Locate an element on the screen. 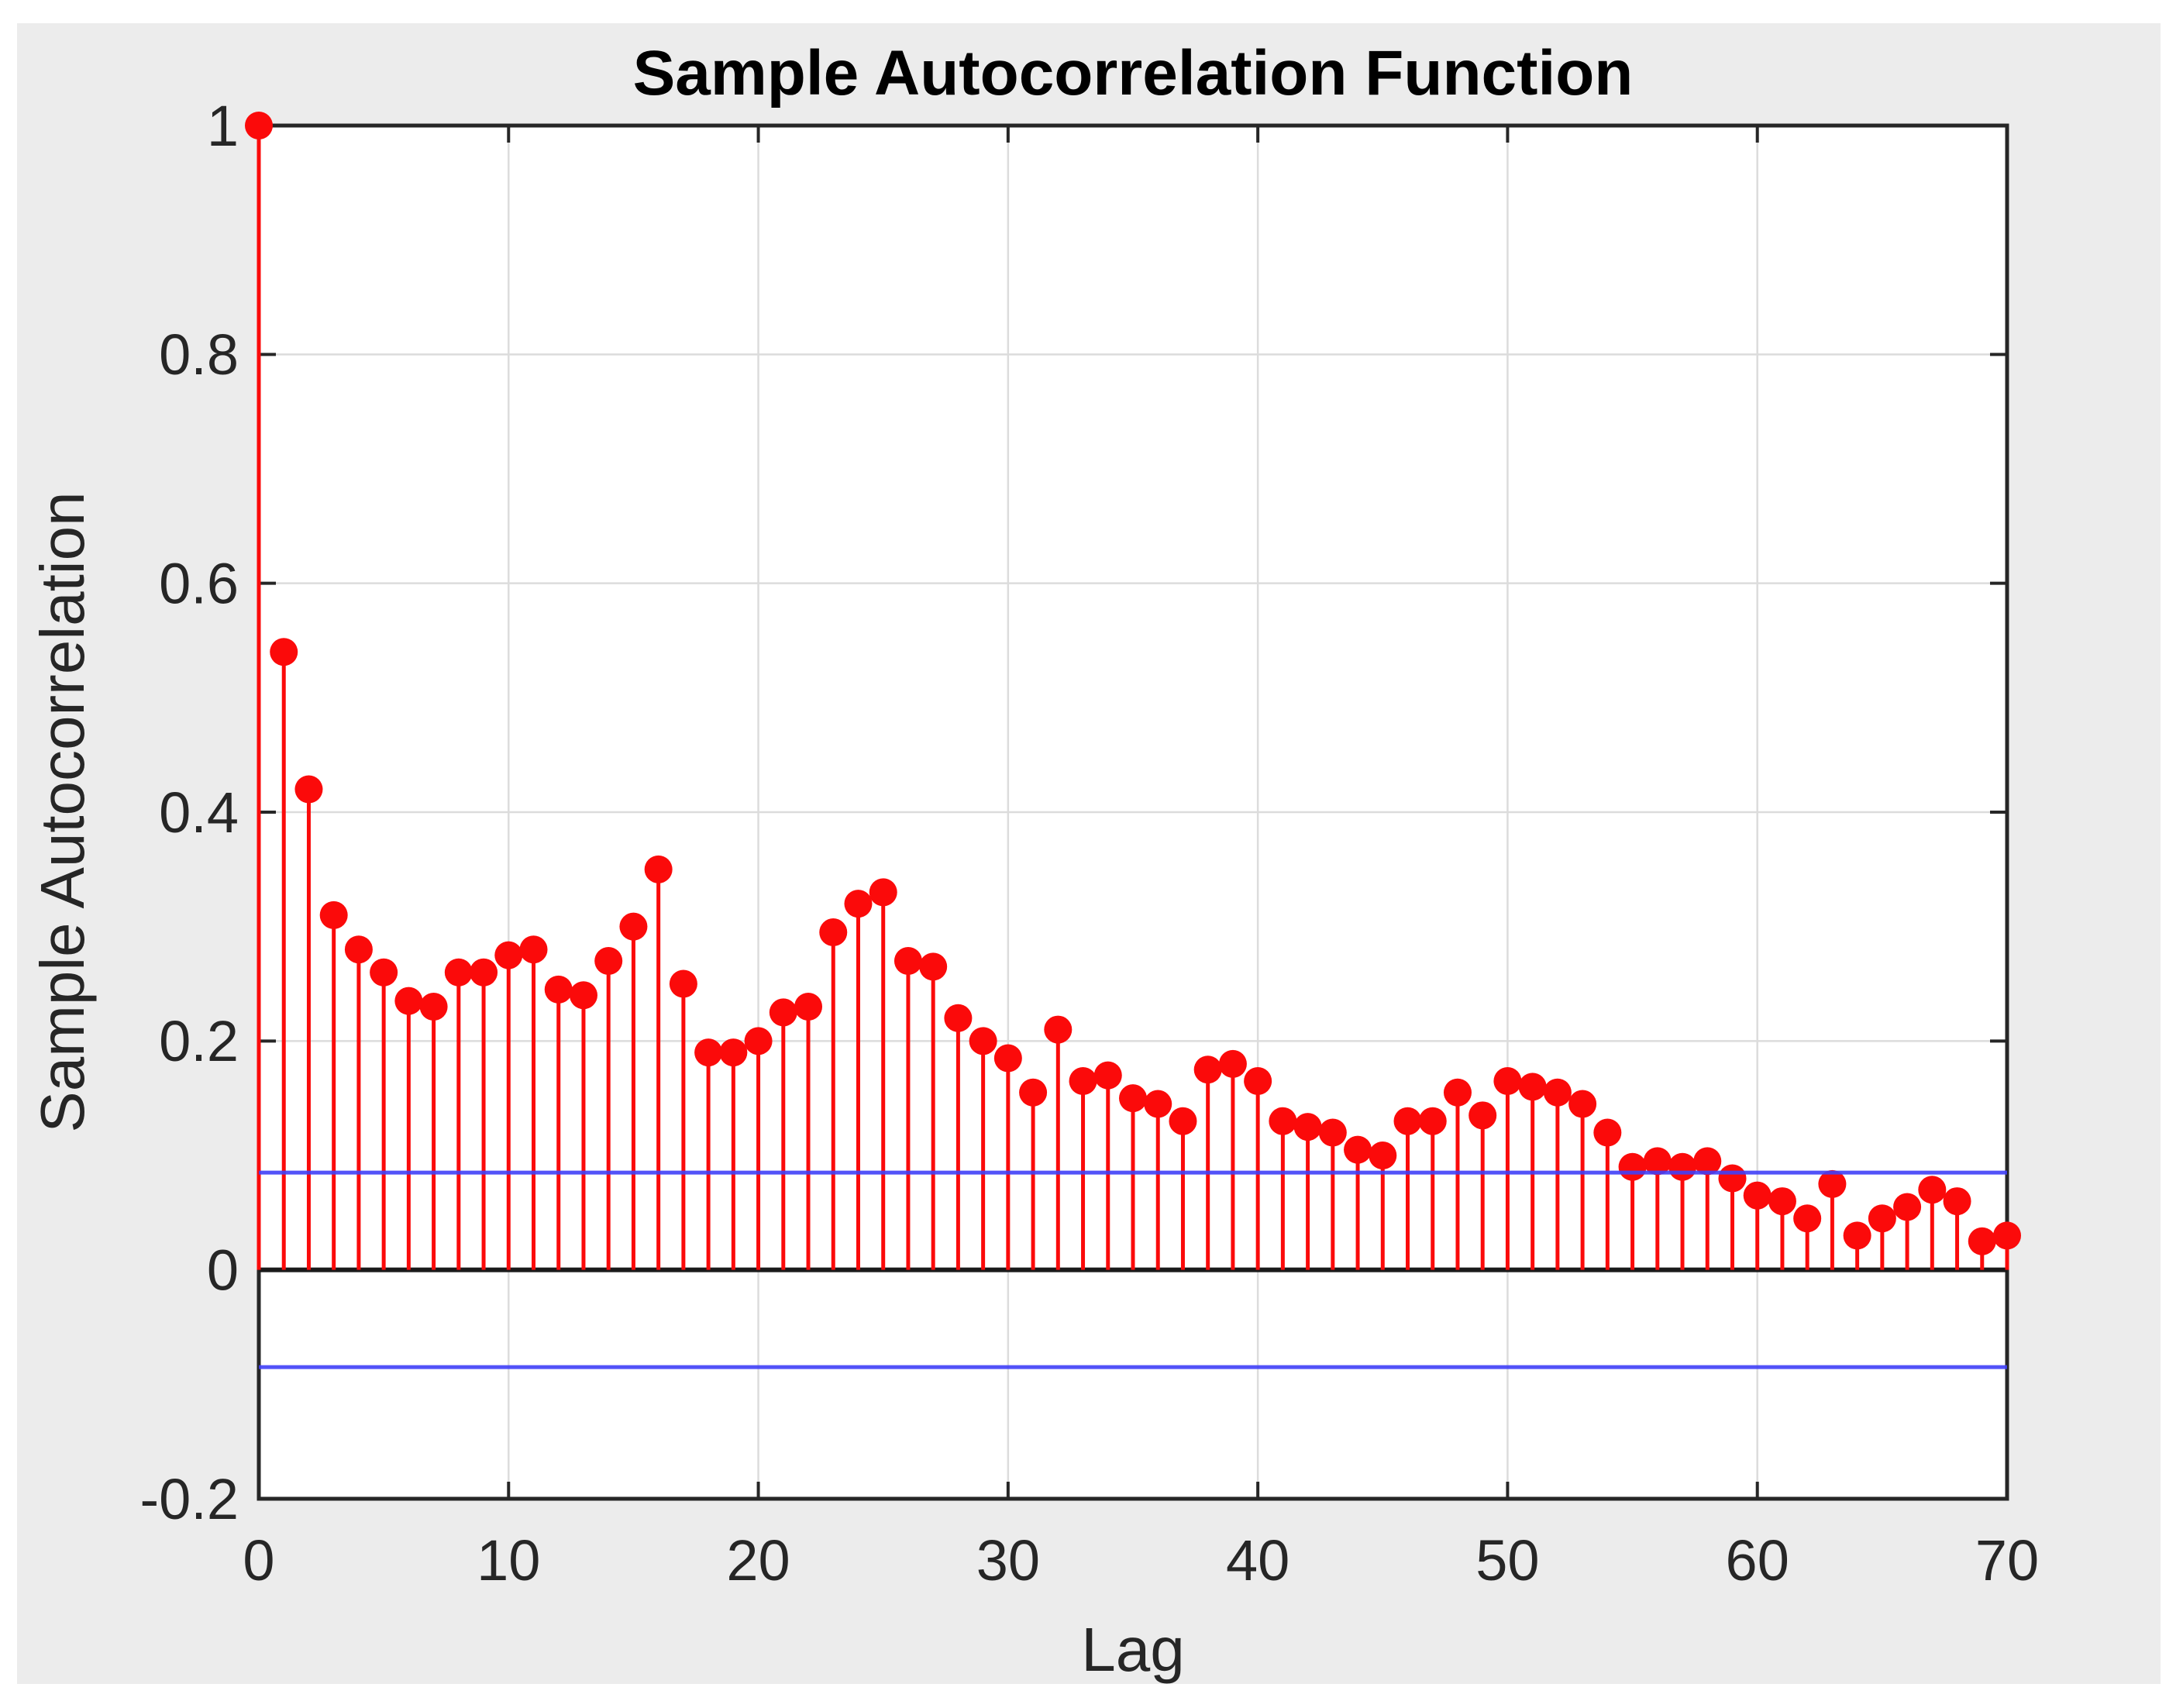  y-tick-label: 0.8 is located at coordinates (199, 355).